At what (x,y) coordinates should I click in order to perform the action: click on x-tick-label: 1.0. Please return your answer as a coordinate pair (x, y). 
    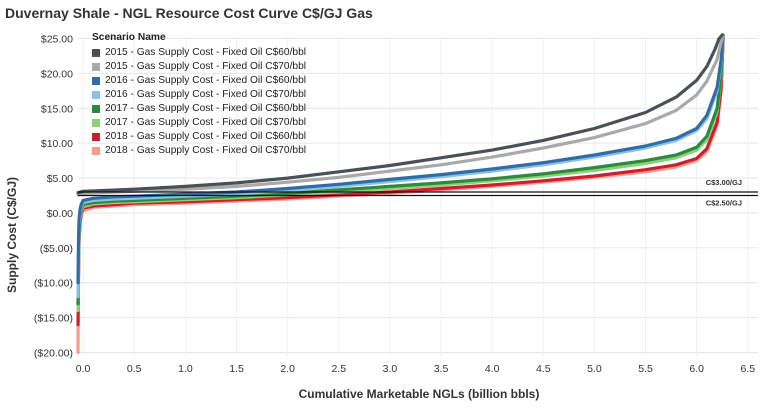
    Looking at the image, I should click on (185, 369).